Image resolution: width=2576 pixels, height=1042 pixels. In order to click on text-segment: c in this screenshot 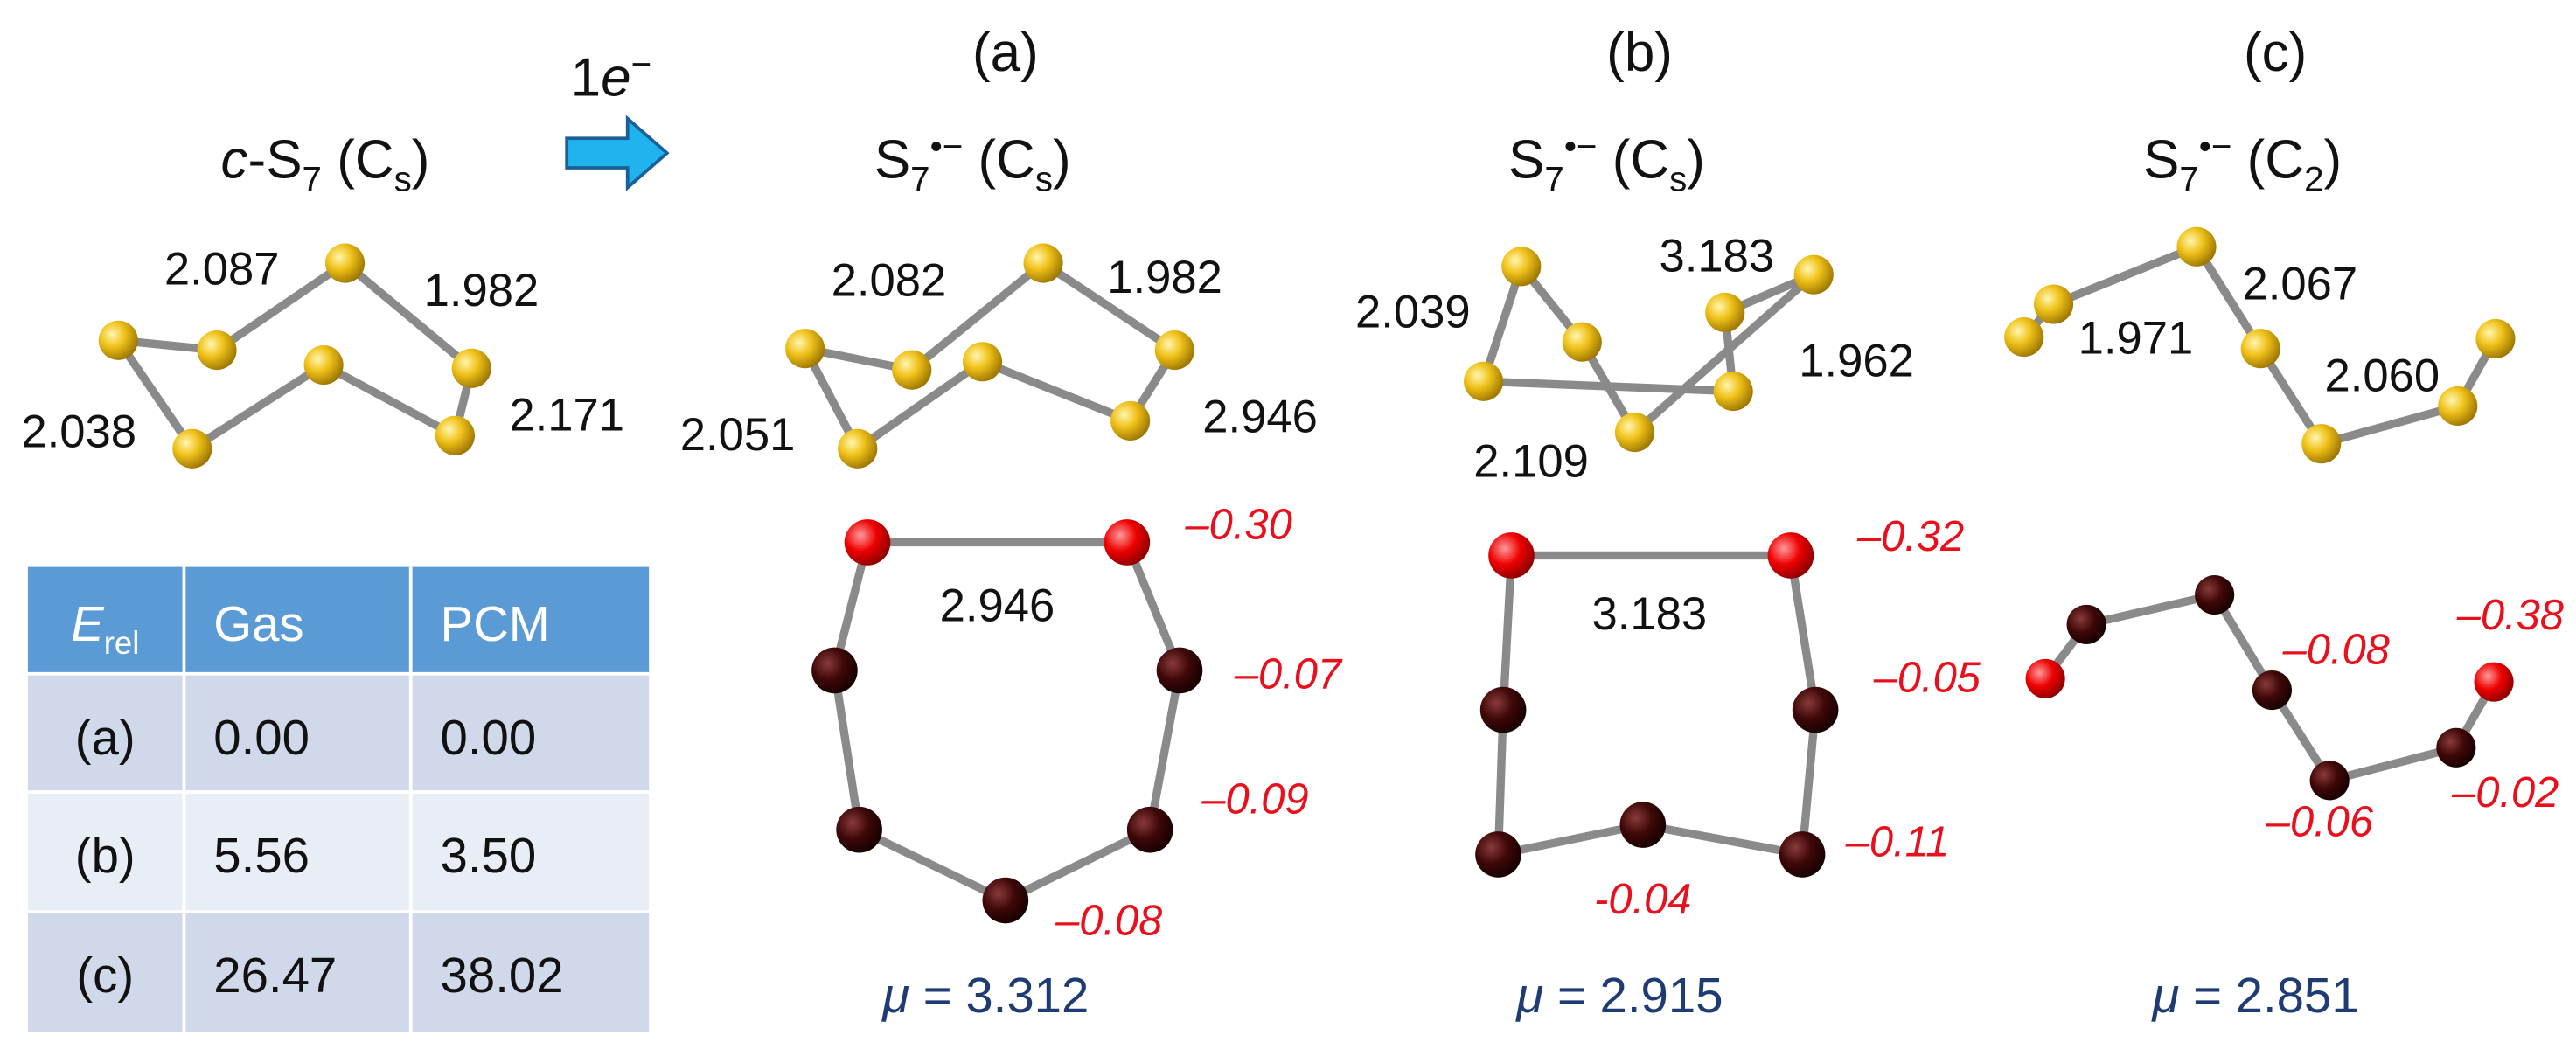, I will do `click(235, 159)`.